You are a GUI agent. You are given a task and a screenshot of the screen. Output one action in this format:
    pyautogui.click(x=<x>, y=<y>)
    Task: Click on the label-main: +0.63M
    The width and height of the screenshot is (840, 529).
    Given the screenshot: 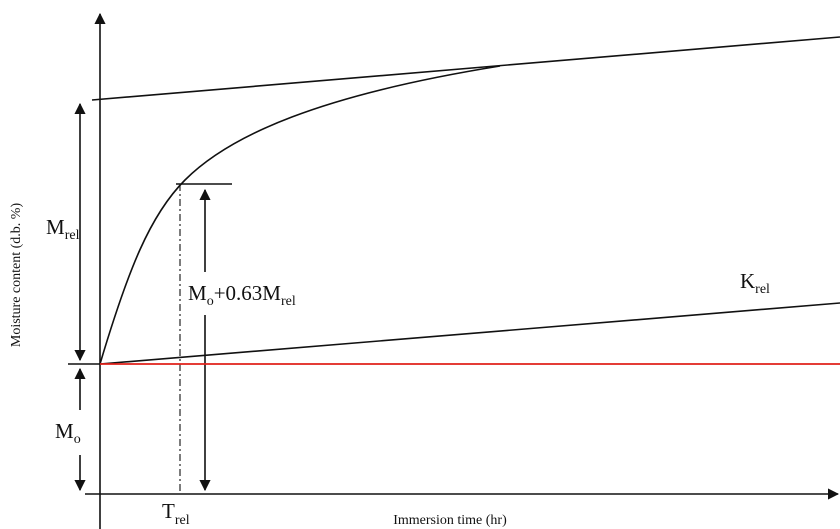 What is the action you would take?
    pyautogui.click(x=248, y=293)
    